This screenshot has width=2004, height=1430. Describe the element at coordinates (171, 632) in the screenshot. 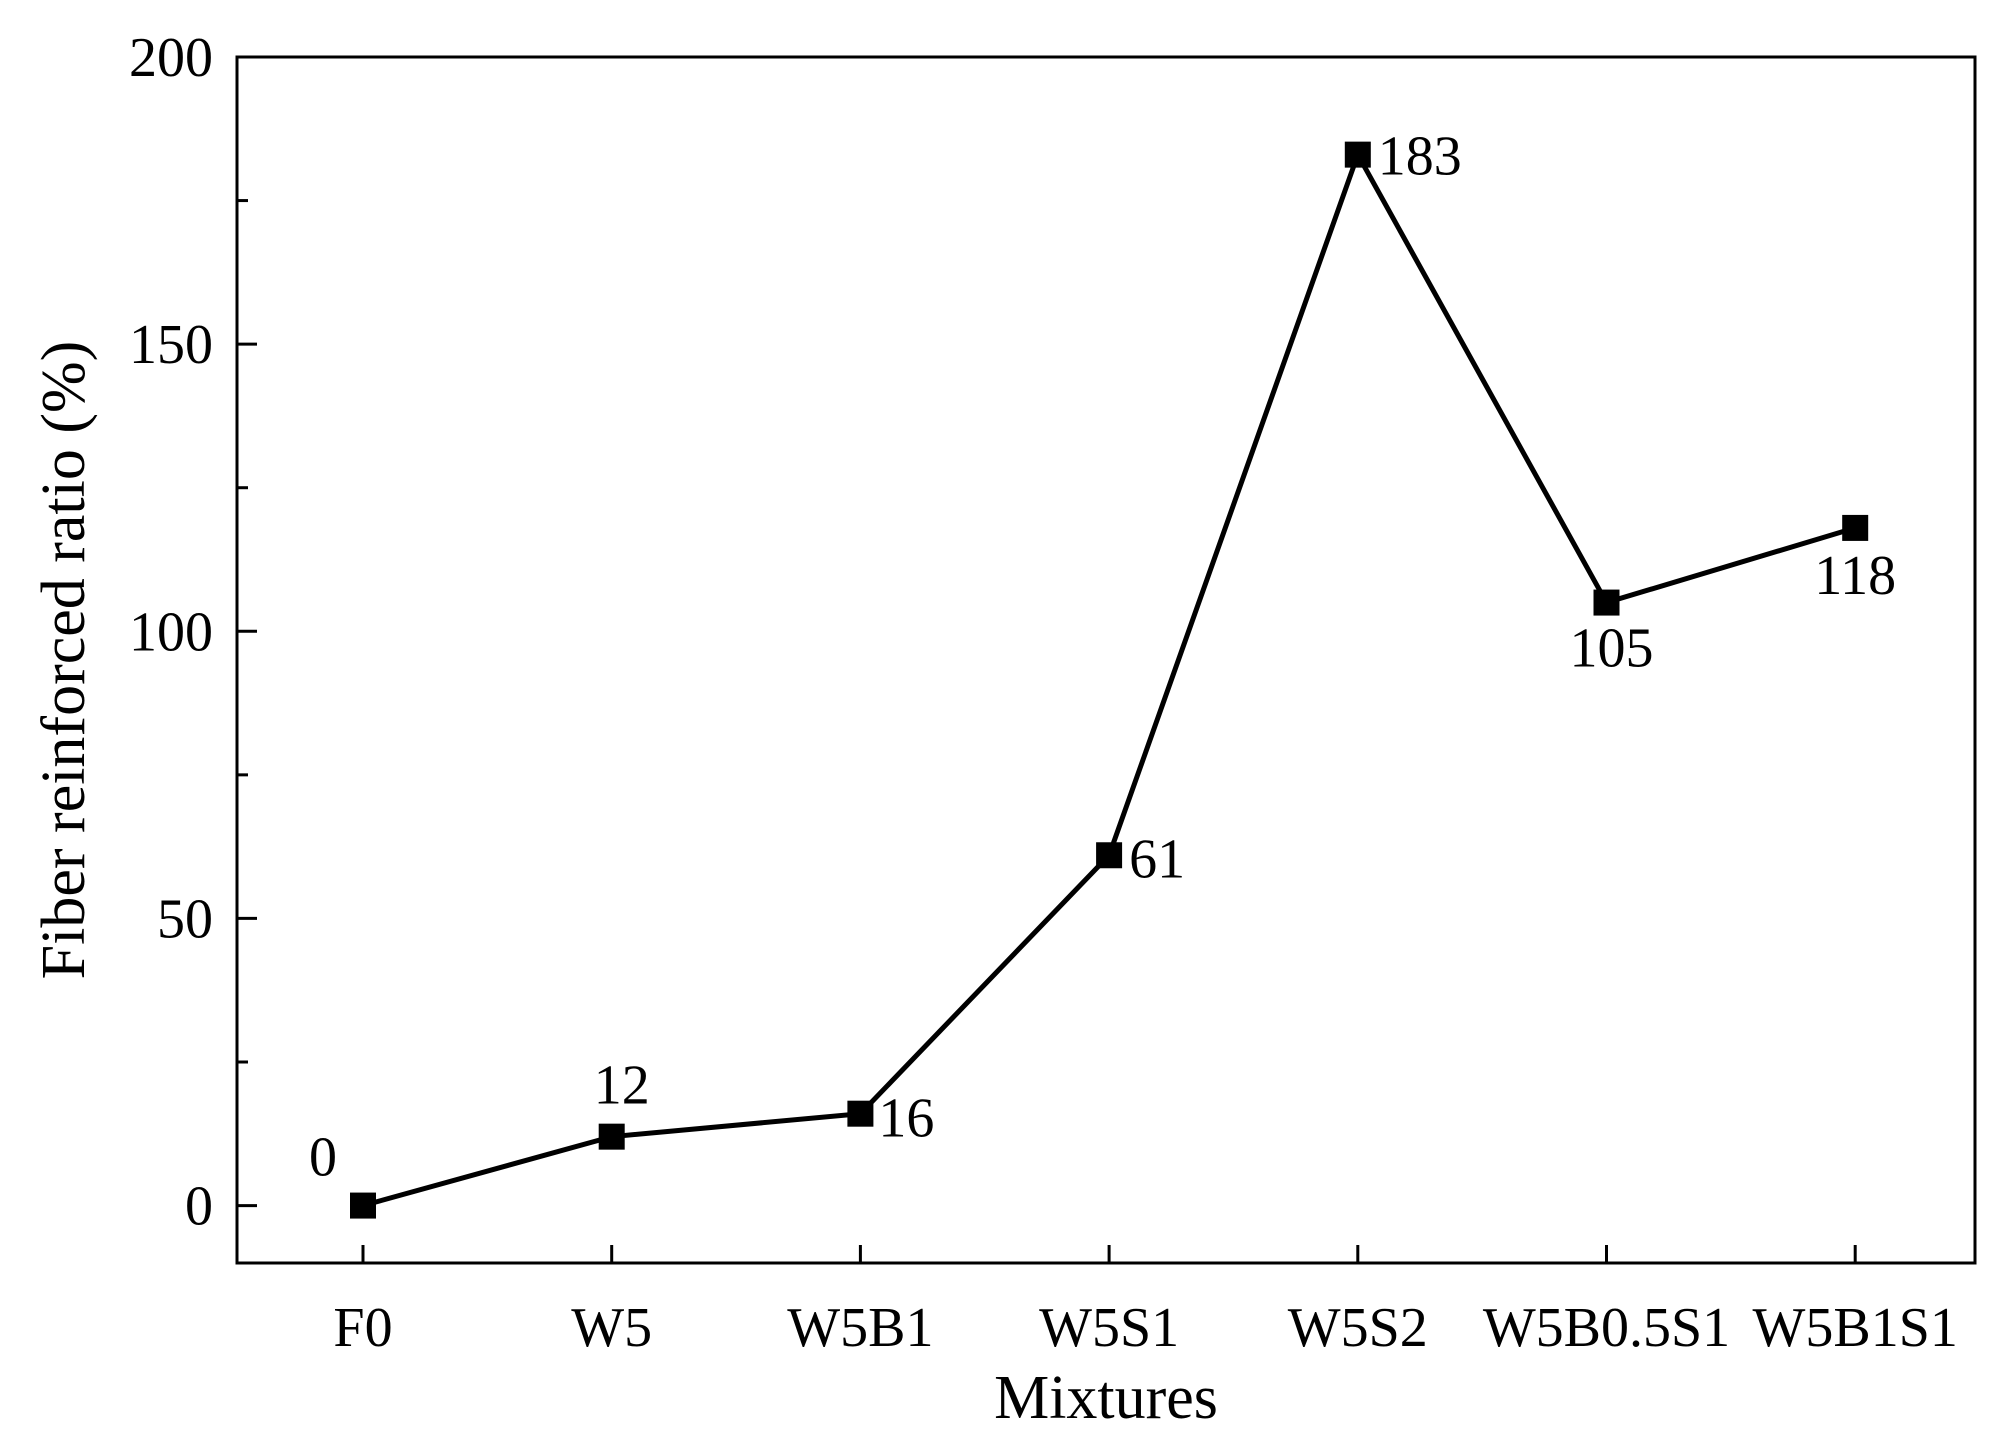

I see `y-tick-label: 100` at that location.